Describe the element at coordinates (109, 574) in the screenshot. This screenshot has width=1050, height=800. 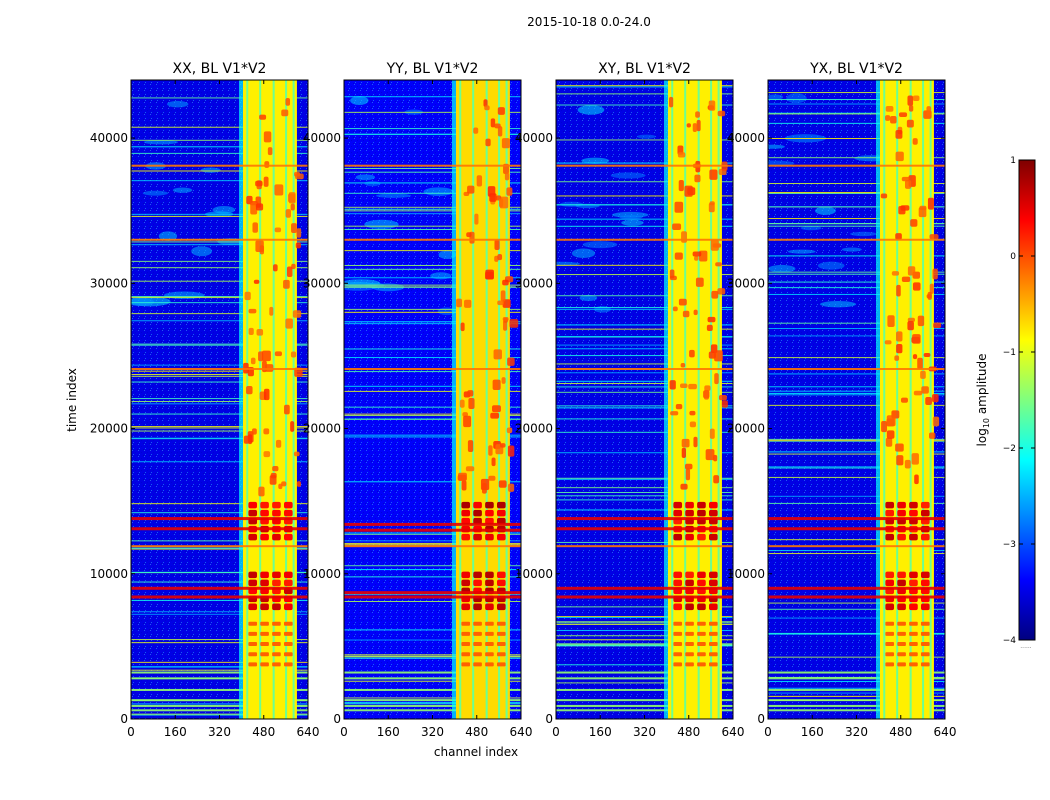
I see `y-tick-label: 10000` at that location.